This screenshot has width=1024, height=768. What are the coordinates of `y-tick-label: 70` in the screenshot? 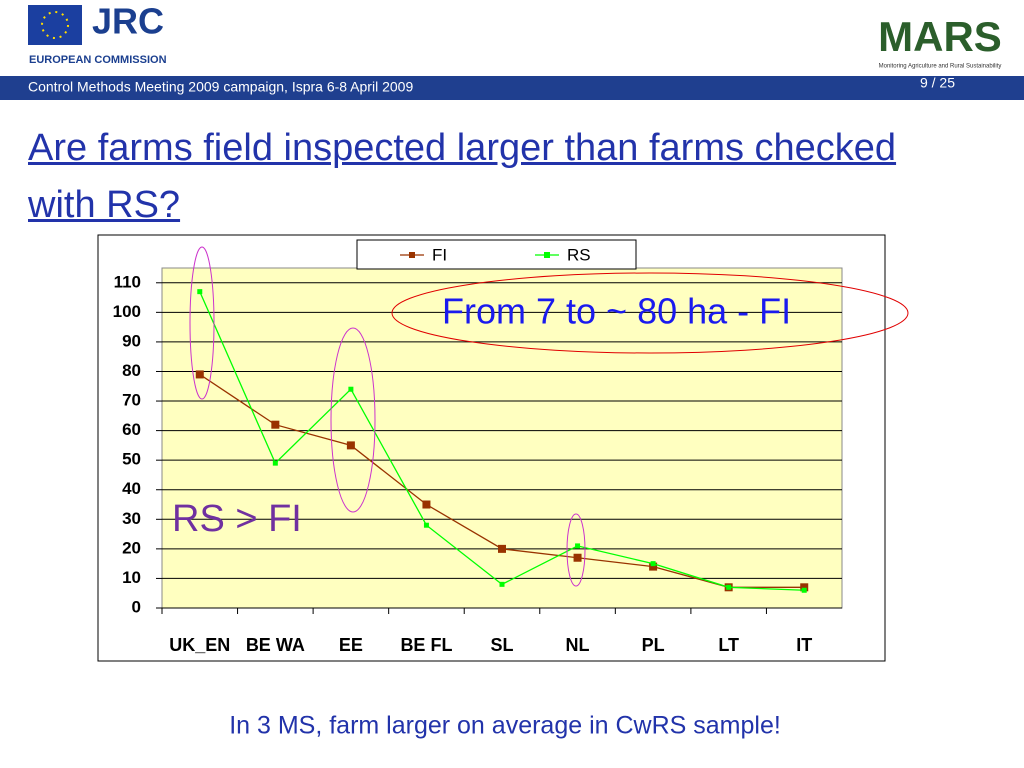 It's located at (131, 400).